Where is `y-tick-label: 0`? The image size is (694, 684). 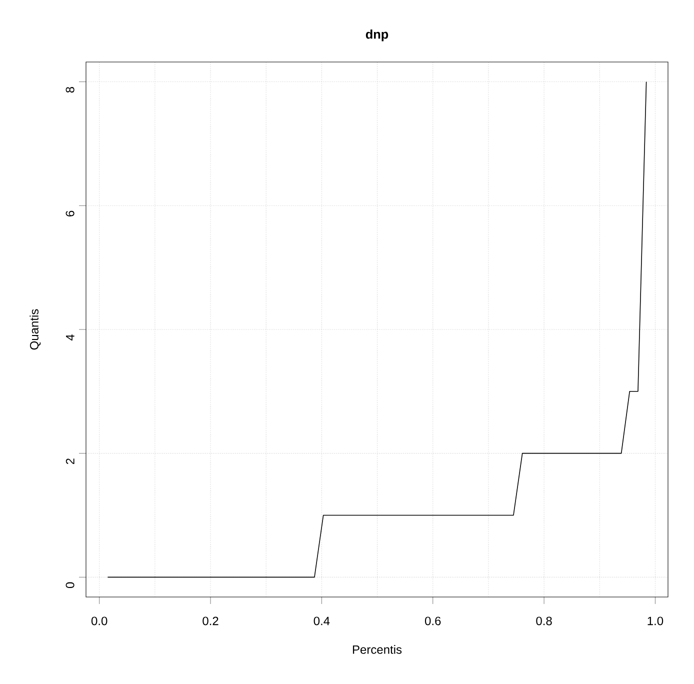
y-tick-label: 0 is located at coordinates (70, 585).